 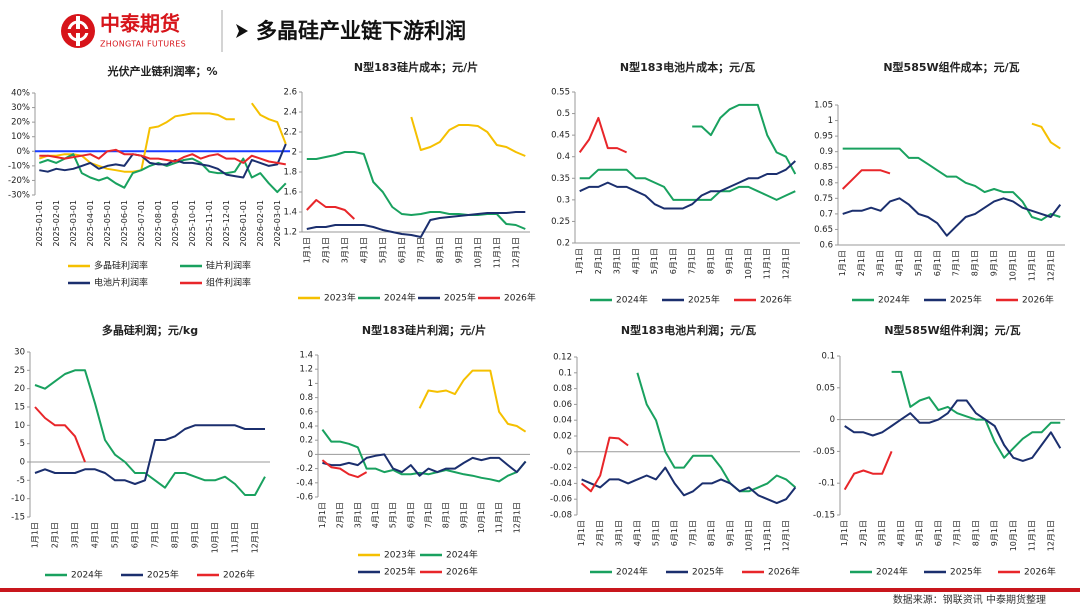 I want to click on y-tick-label: 0.3, so click(x=563, y=200).